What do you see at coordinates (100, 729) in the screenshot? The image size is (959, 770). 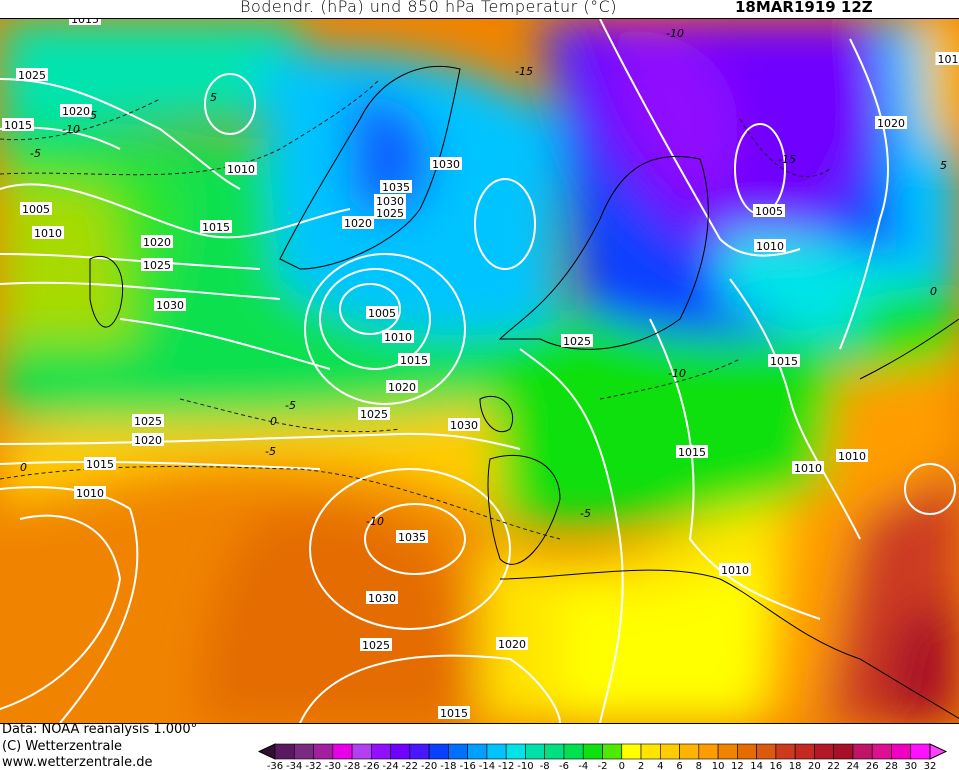 I see `data-source-text: Data: NOAA reanalysis 1.000°` at bounding box center [100, 729].